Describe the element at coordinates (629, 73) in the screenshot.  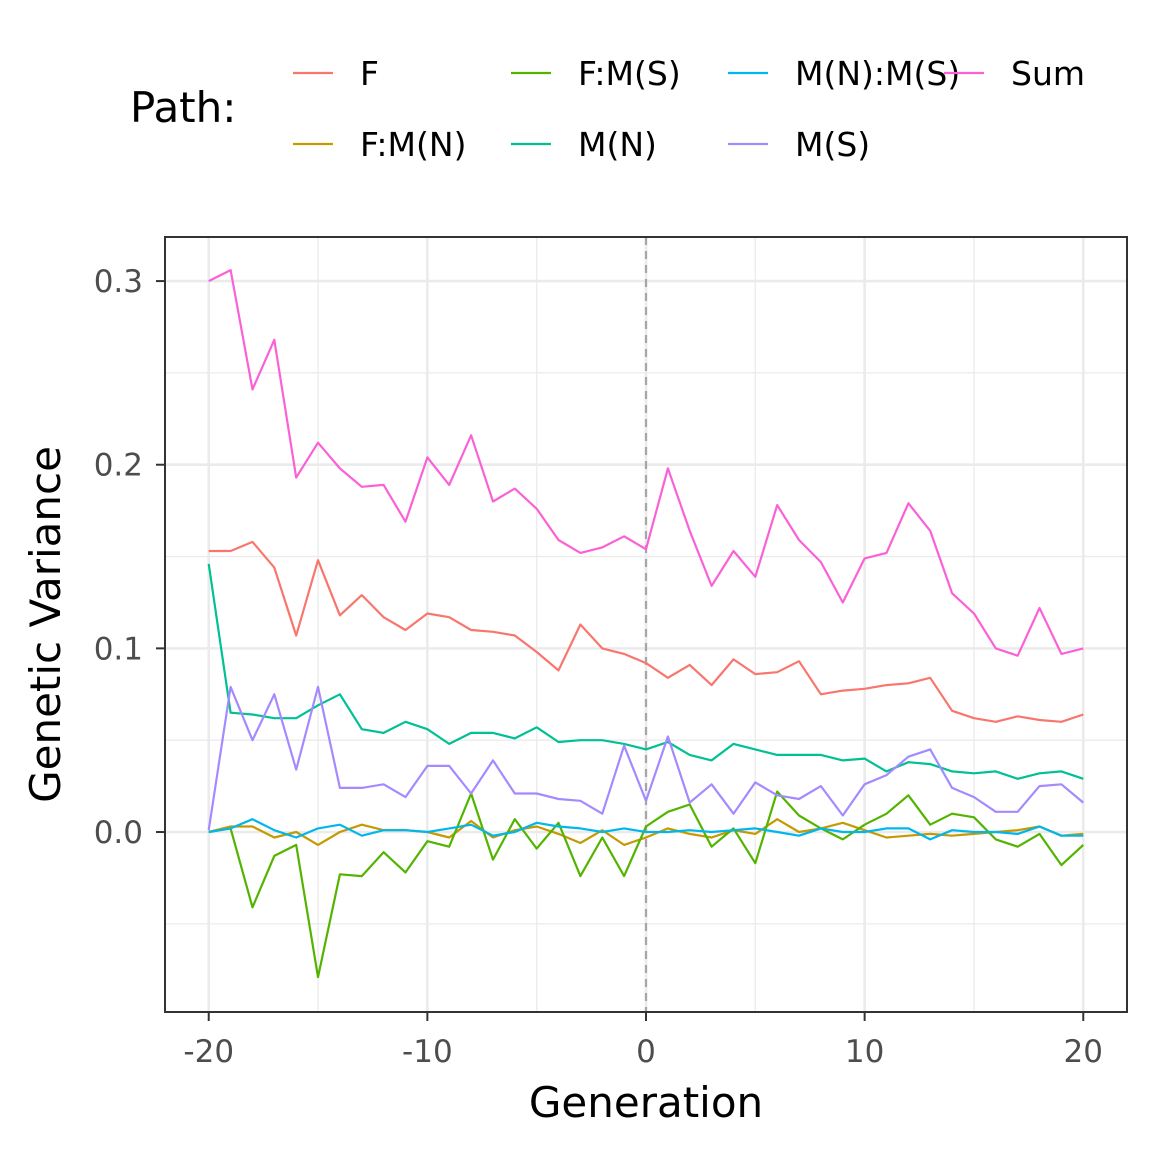
I see `legend-label-f-m-s: F:M(S)` at that location.